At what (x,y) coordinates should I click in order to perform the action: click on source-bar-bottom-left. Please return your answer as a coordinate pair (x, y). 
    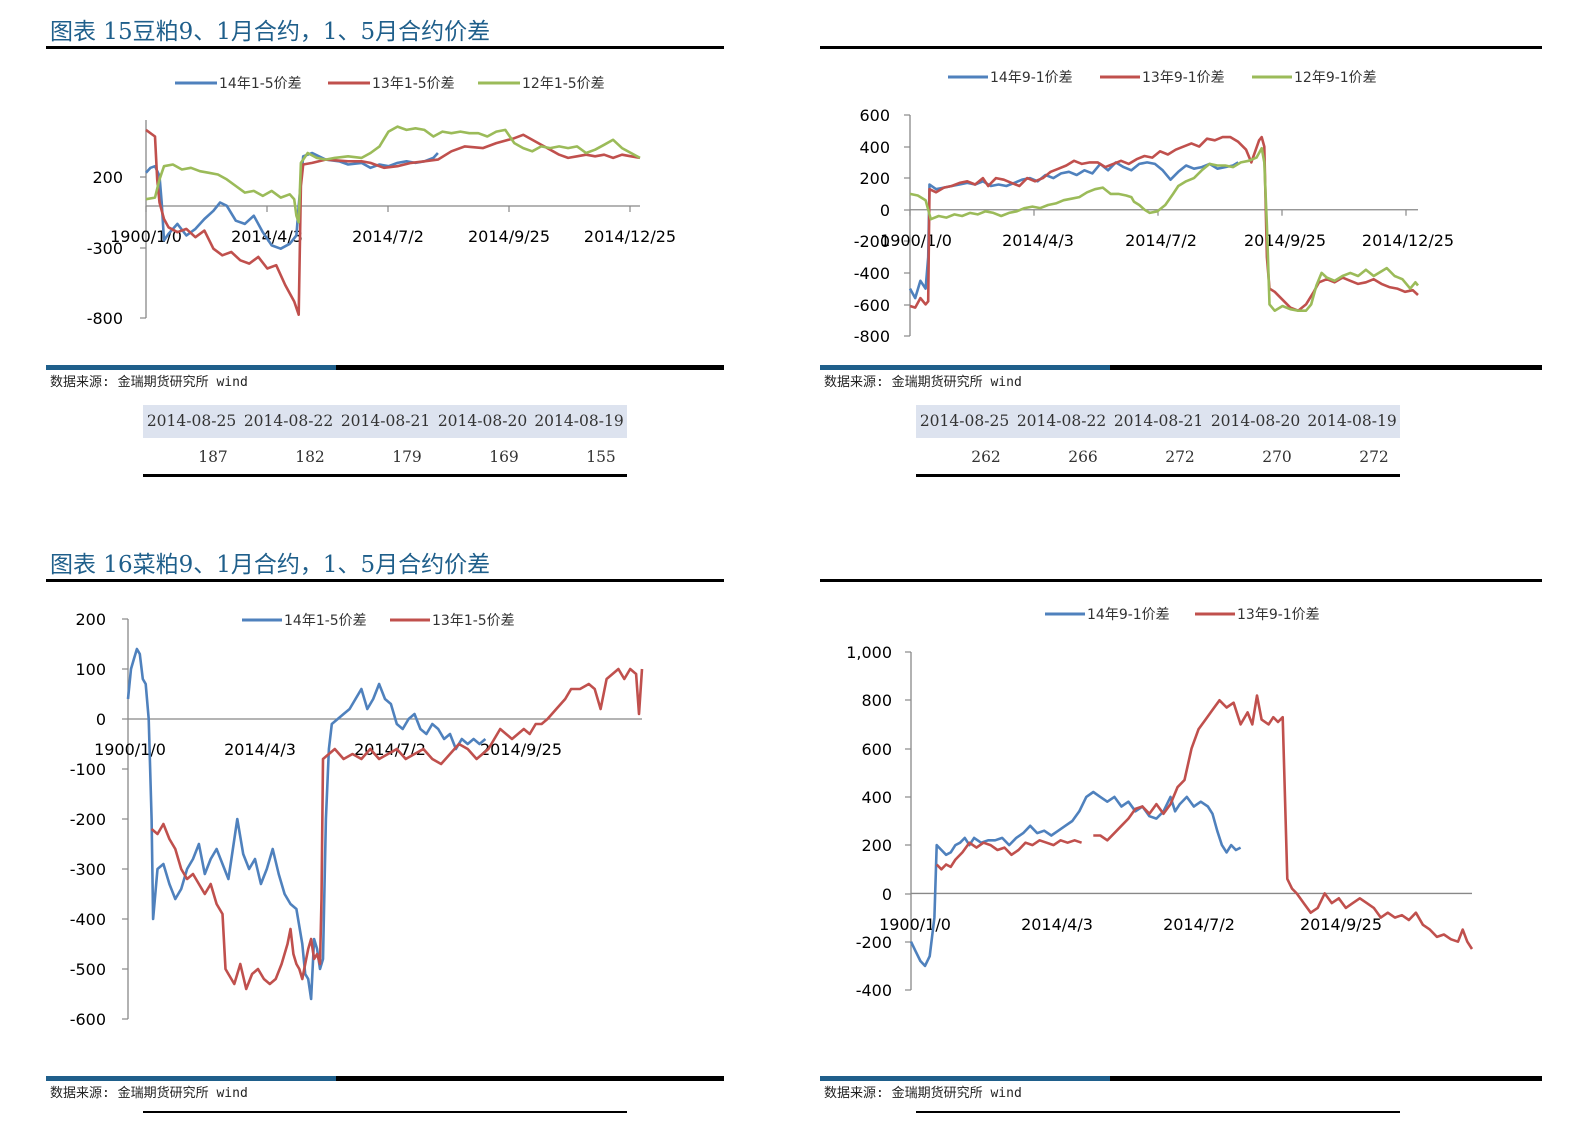
    Looking at the image, I should click on (385, 1078).